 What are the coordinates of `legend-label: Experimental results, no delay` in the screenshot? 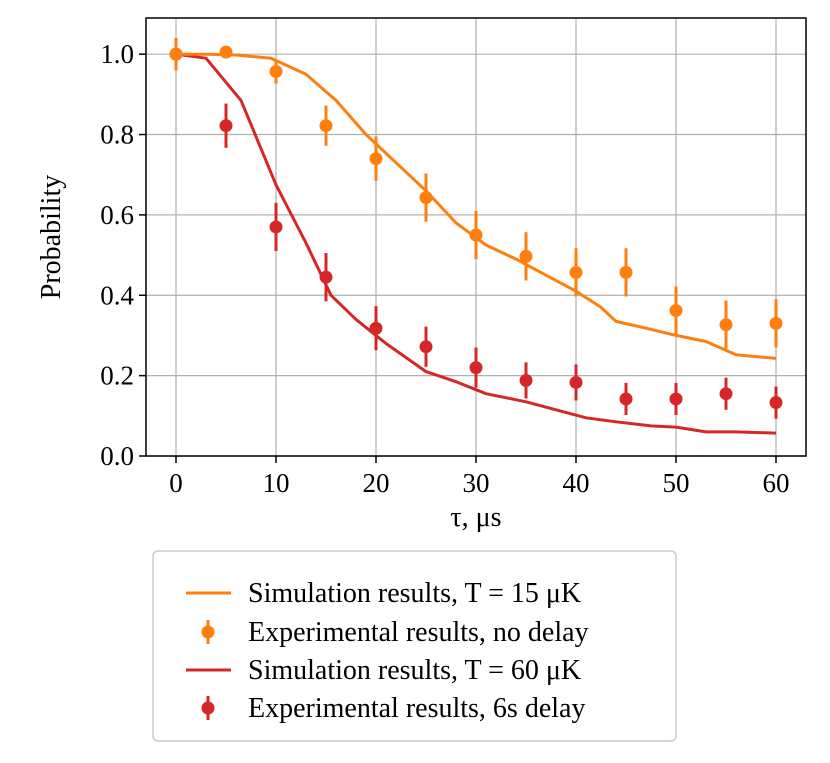 It's located at (418, 632).